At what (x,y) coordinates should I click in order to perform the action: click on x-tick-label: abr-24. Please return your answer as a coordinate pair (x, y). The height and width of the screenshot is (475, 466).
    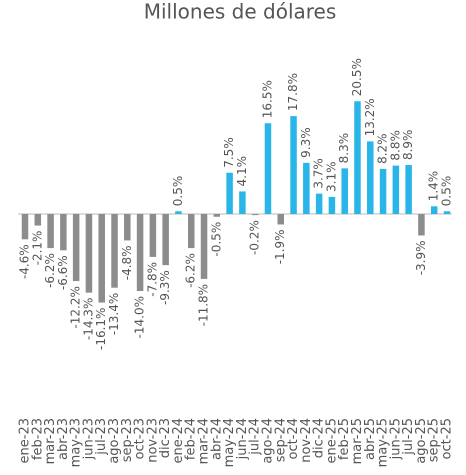
    Looking at the image, I should click on (216, 439).